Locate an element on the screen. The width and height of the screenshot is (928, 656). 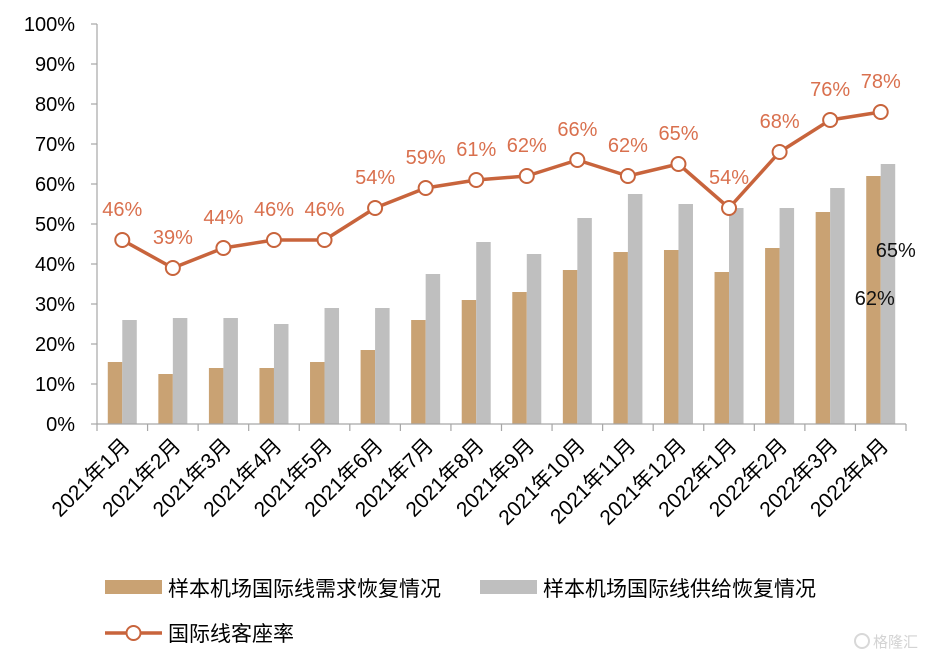
load-factor-data-label: 39% is located at coordinates (173, 238).